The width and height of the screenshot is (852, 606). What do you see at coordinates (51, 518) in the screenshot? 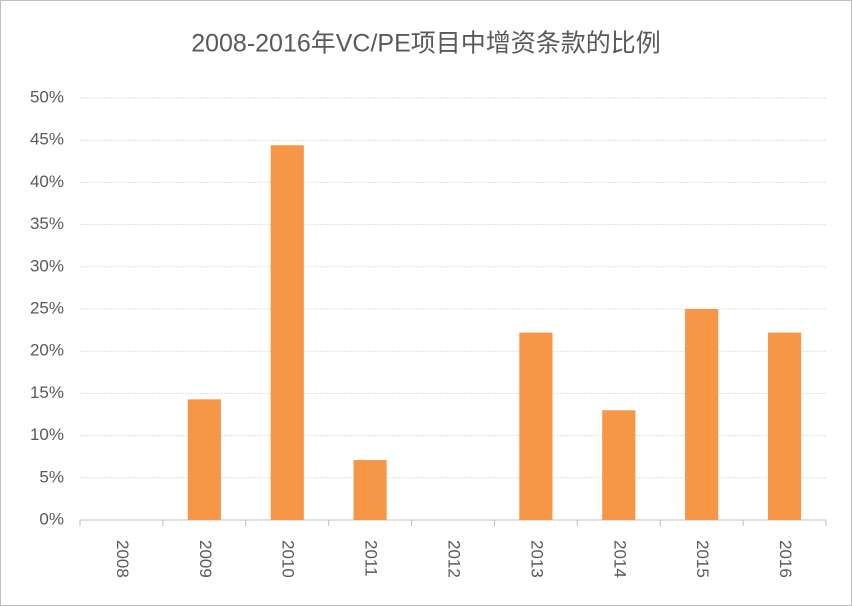
I see `y-tick-label: 0%` at bounding box center [51, 518].